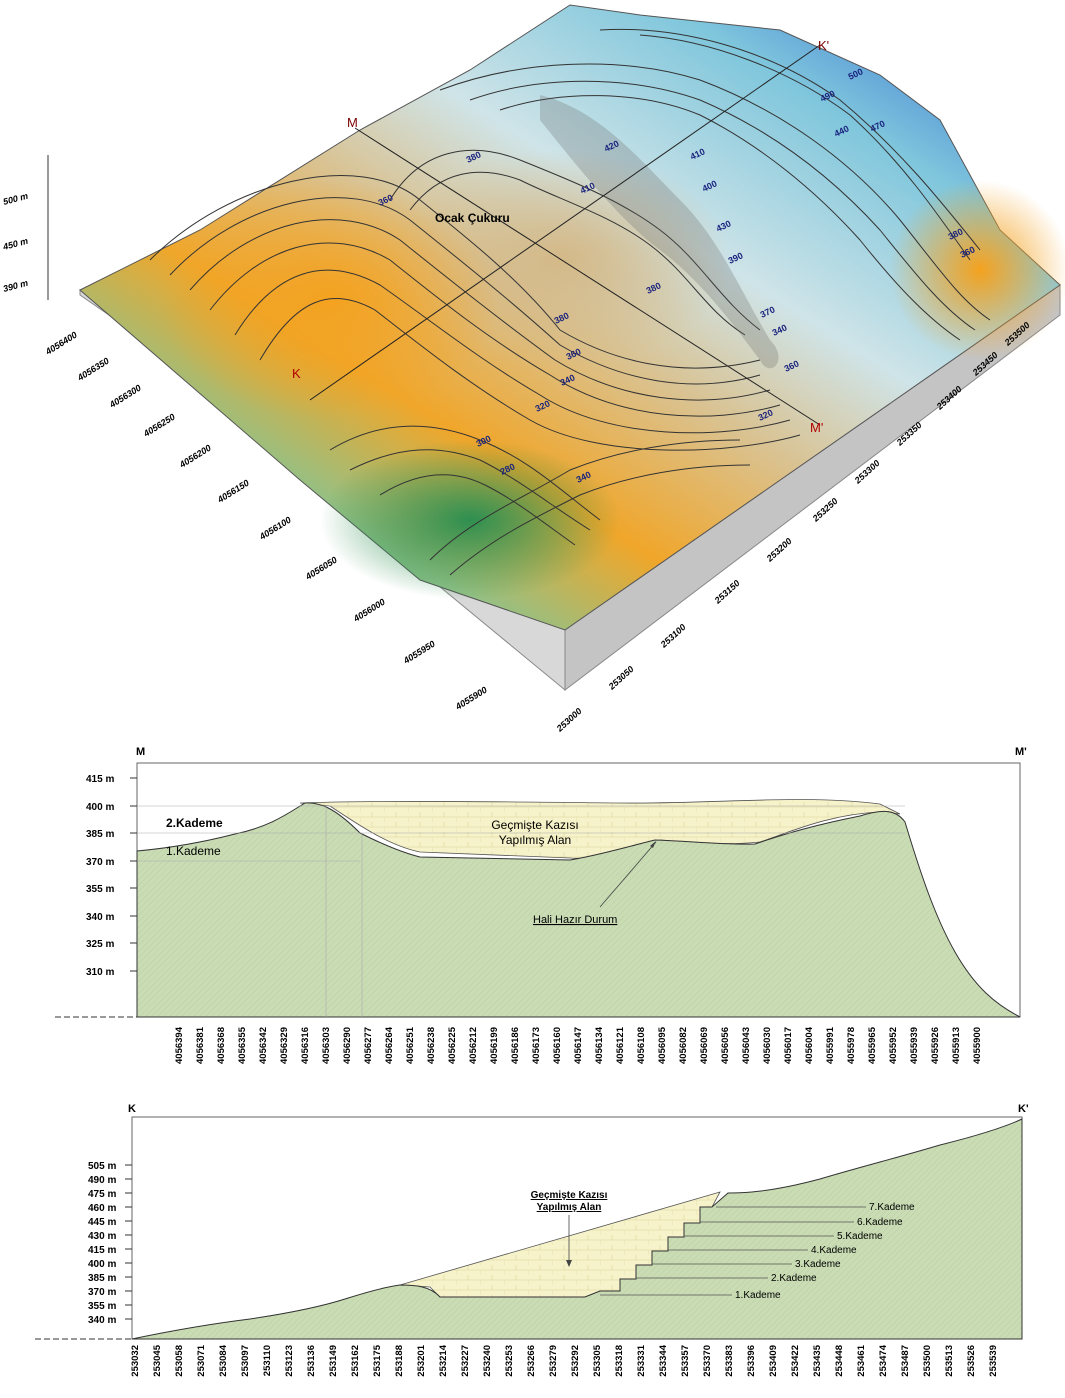  I want to click on kk-x-tick: 253188, so click(399, 1361).